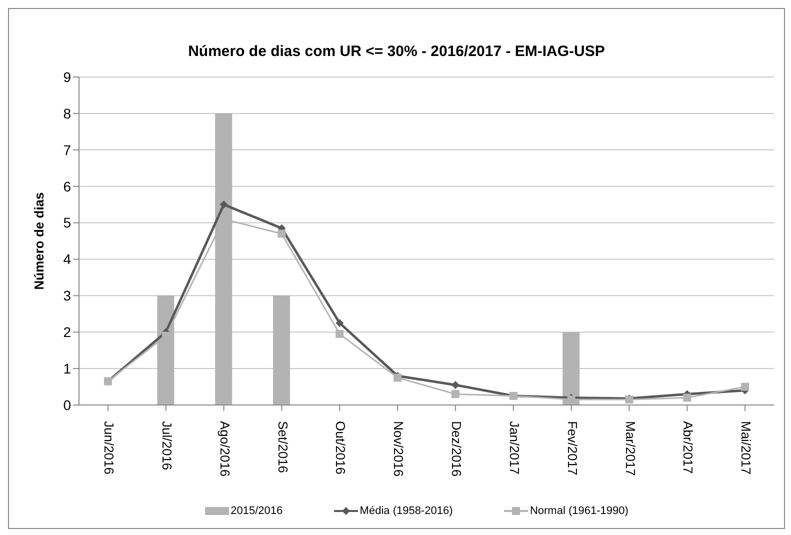  Describe the element at coordinates (67, 222) in the screenshot. I see `y-tick-label: 5` at that location.